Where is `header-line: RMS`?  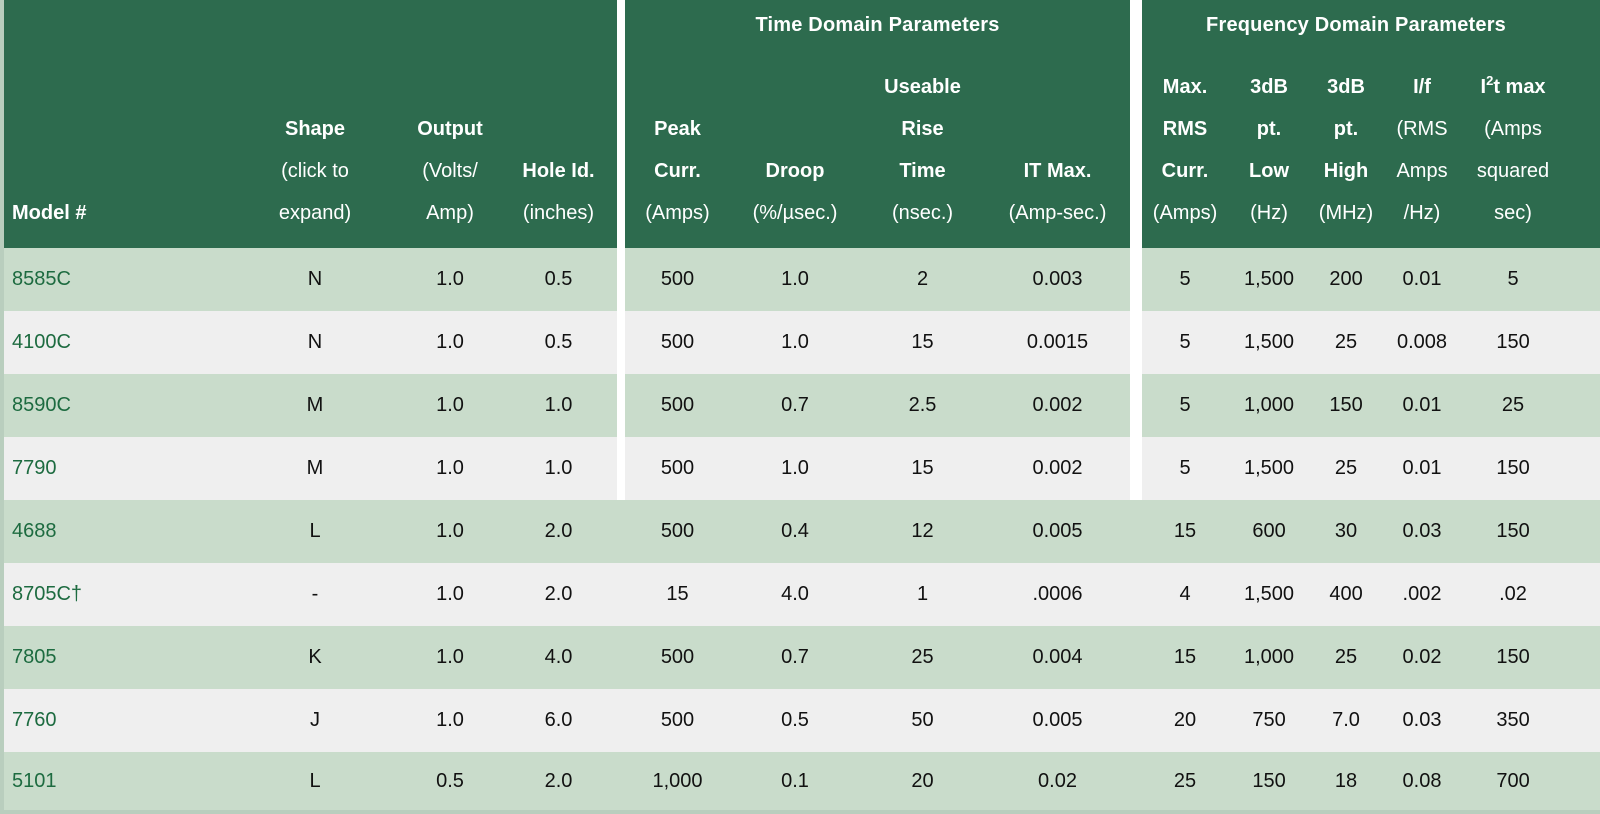 header-line: RMS is located at coordinates (1185, 129).